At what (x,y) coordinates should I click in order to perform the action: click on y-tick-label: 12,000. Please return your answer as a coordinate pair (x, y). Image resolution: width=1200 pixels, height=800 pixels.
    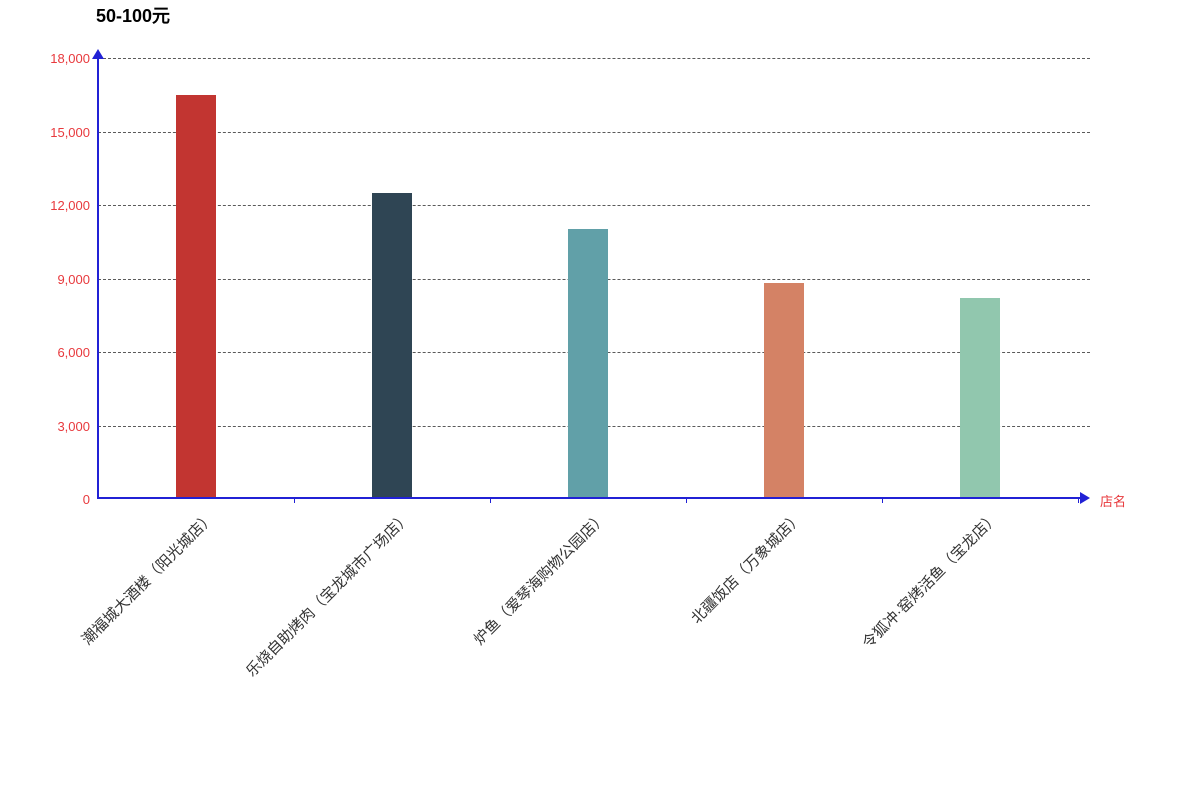
    Looking at the image, I should click on (70, 205).